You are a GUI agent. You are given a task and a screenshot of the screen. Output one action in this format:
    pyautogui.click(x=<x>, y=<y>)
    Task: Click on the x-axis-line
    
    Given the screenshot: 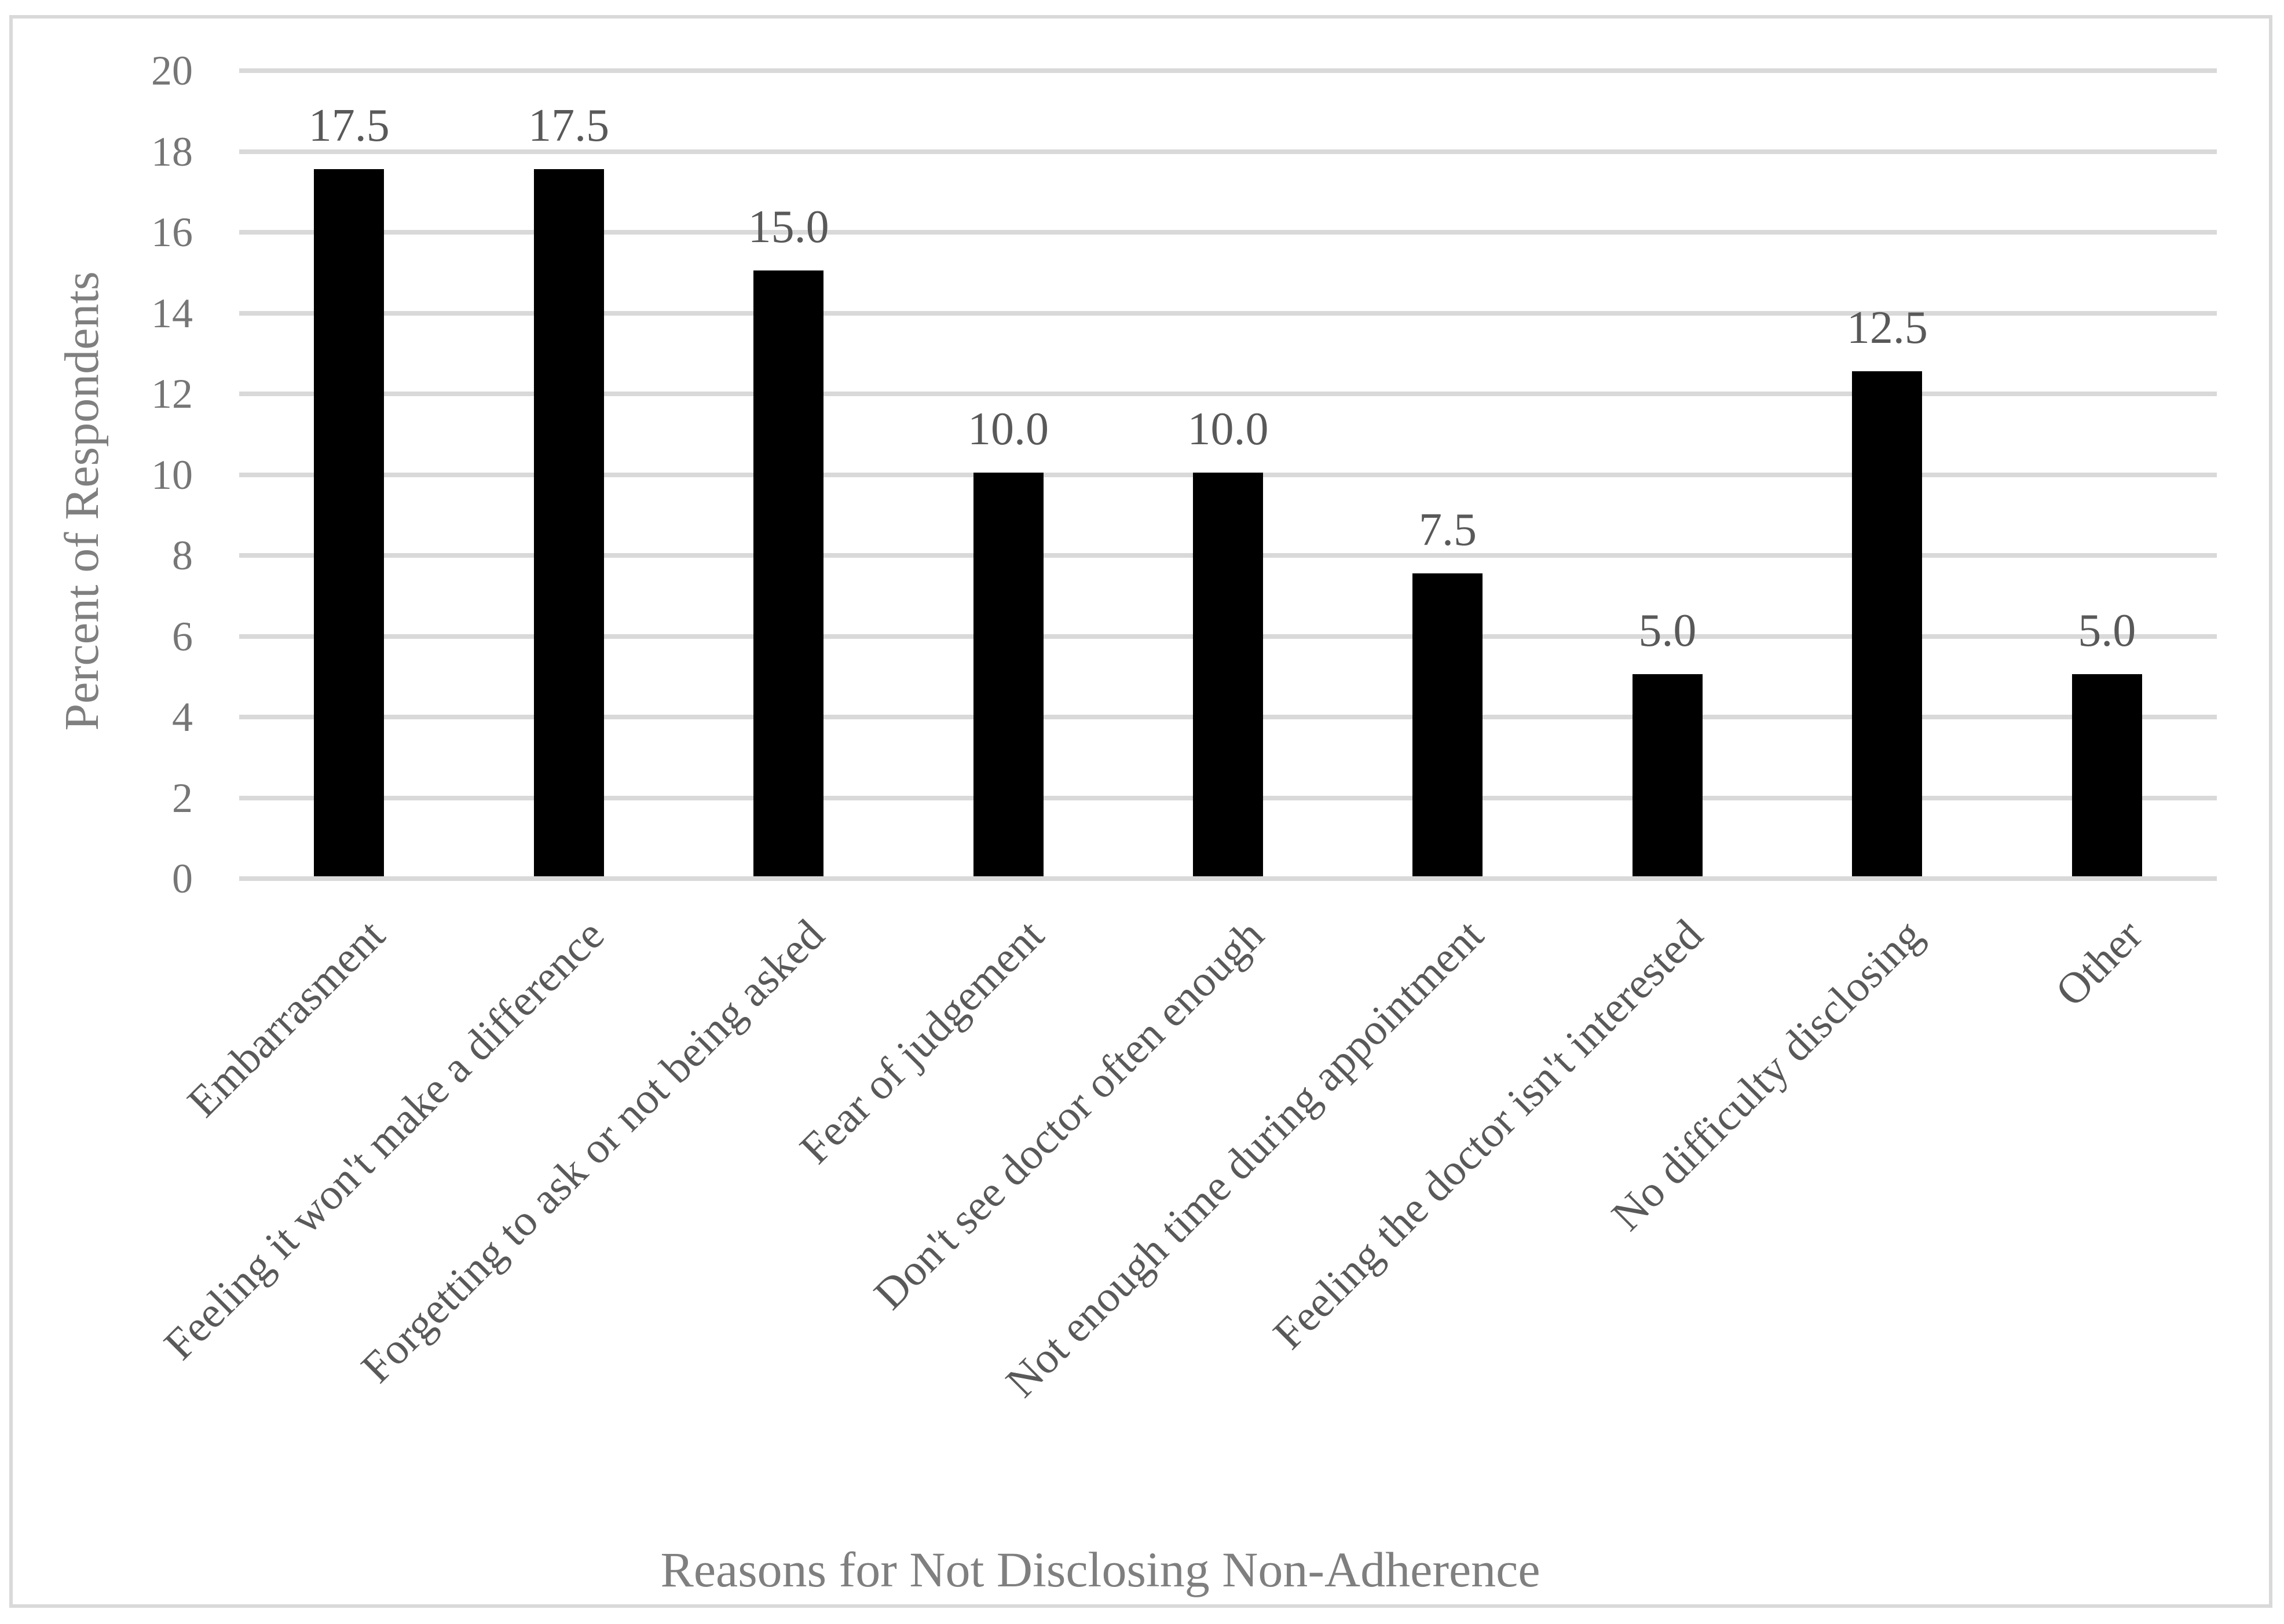 What is the action you would take?
    pyautogui.click(x=1228, y=878)
    